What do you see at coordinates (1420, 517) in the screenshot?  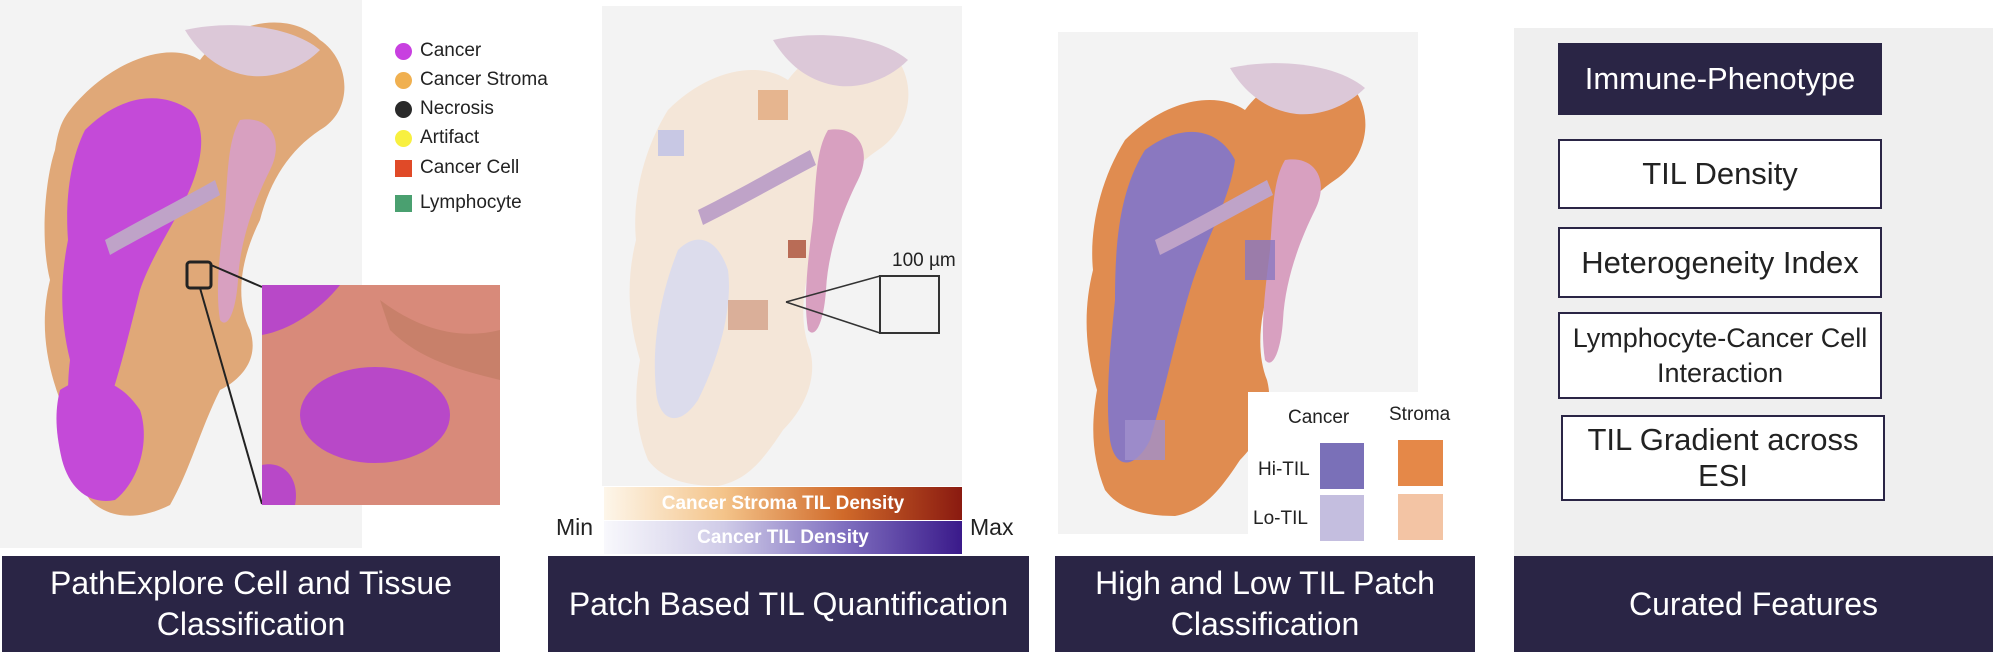 I see `swatch-stroma-lo-til` at bounding box center [1420, 517].